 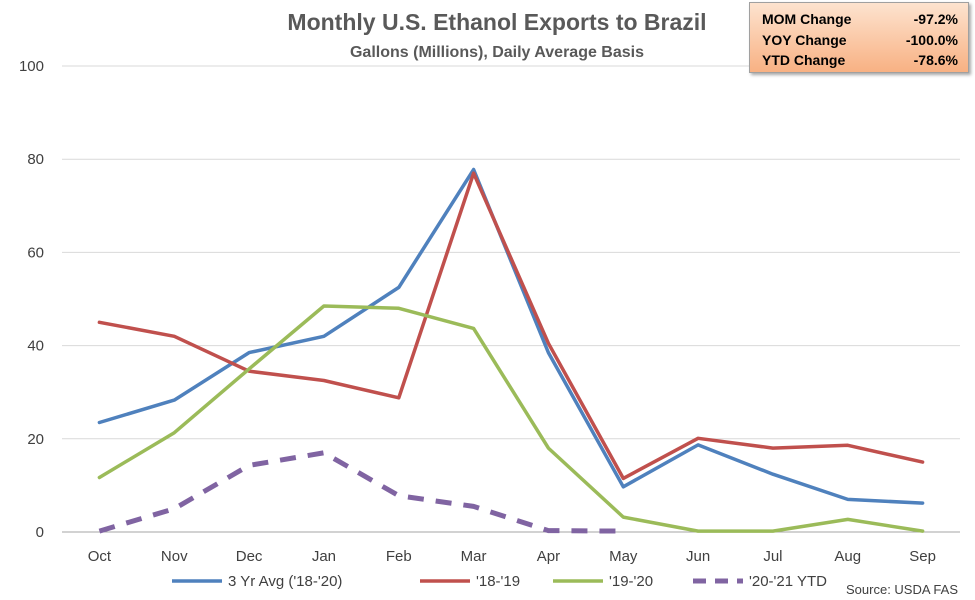 What do you see at coordinates (496, 22) in the screenshot?
I see `chart-title: Monthly U.S. Ethanol Exports to Brazil` at bounding box center [496, 22].